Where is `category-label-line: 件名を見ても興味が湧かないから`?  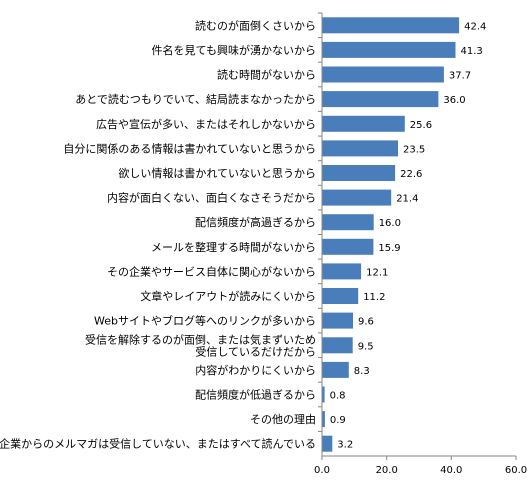 category-label-line: 件名を見ても興味が湧かないから is located at coordinates (234, 50).